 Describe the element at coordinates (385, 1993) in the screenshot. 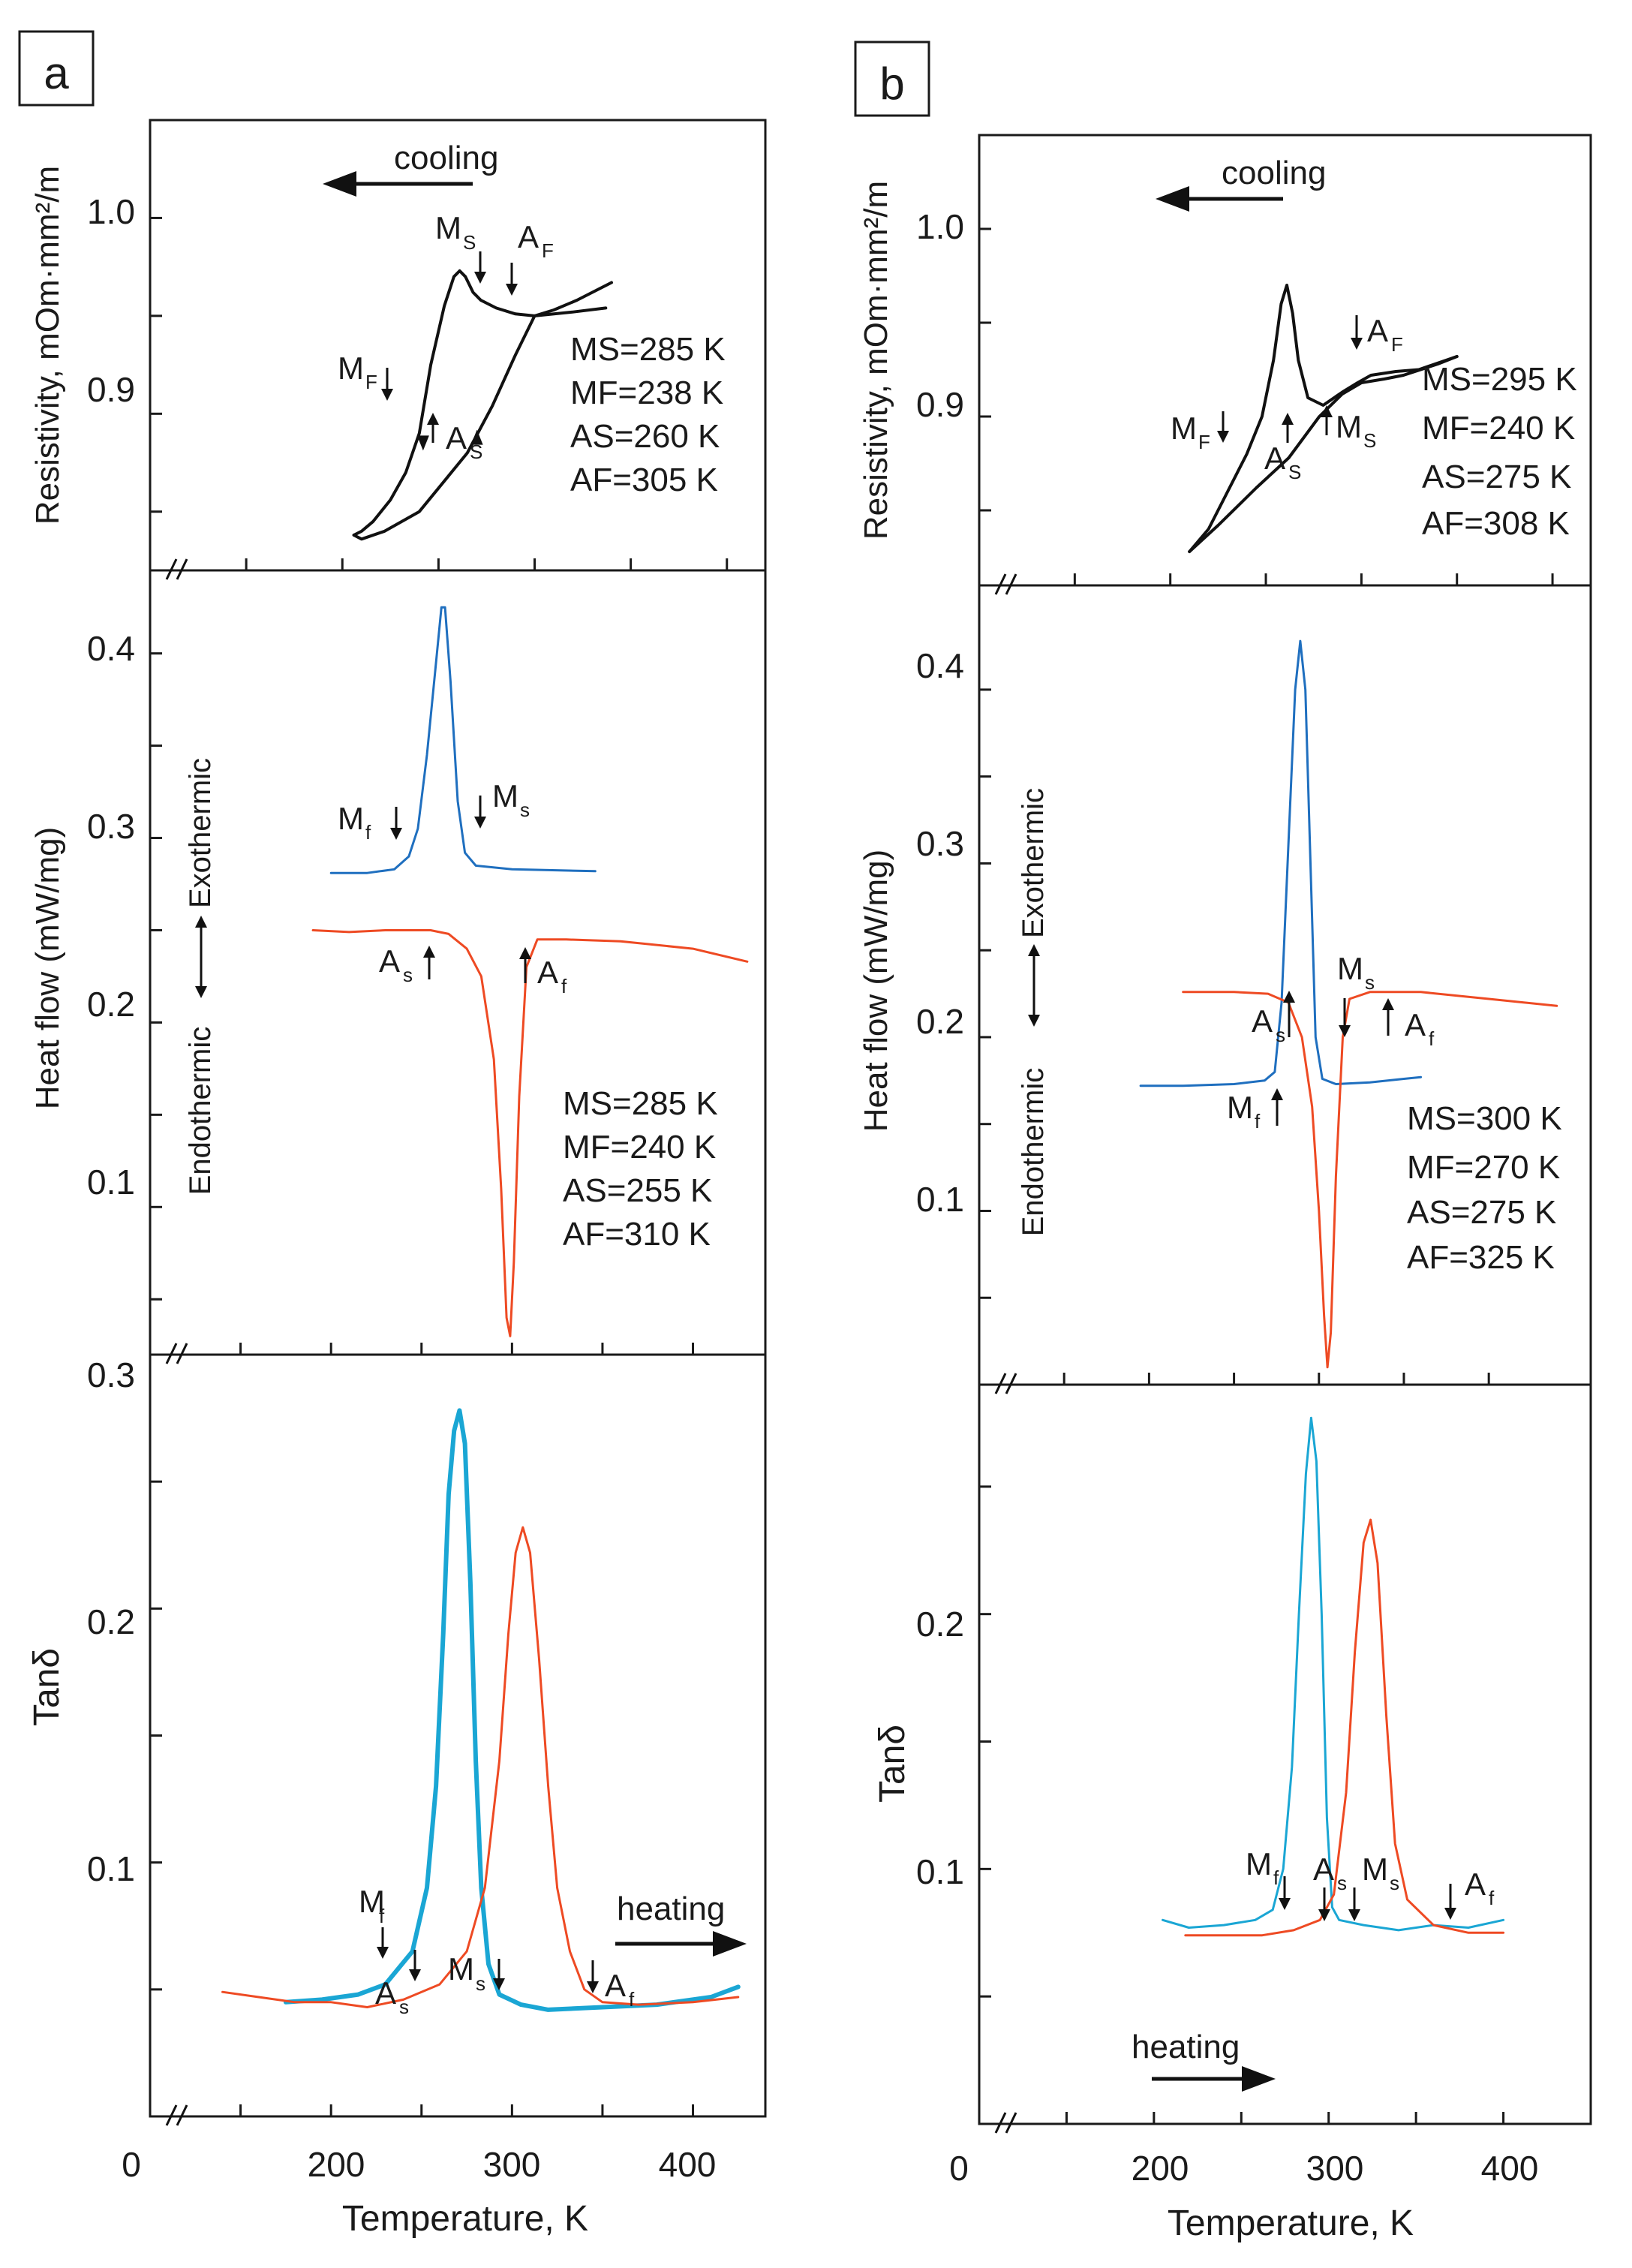

I see `marker-a-td-as-main: A` at that location.